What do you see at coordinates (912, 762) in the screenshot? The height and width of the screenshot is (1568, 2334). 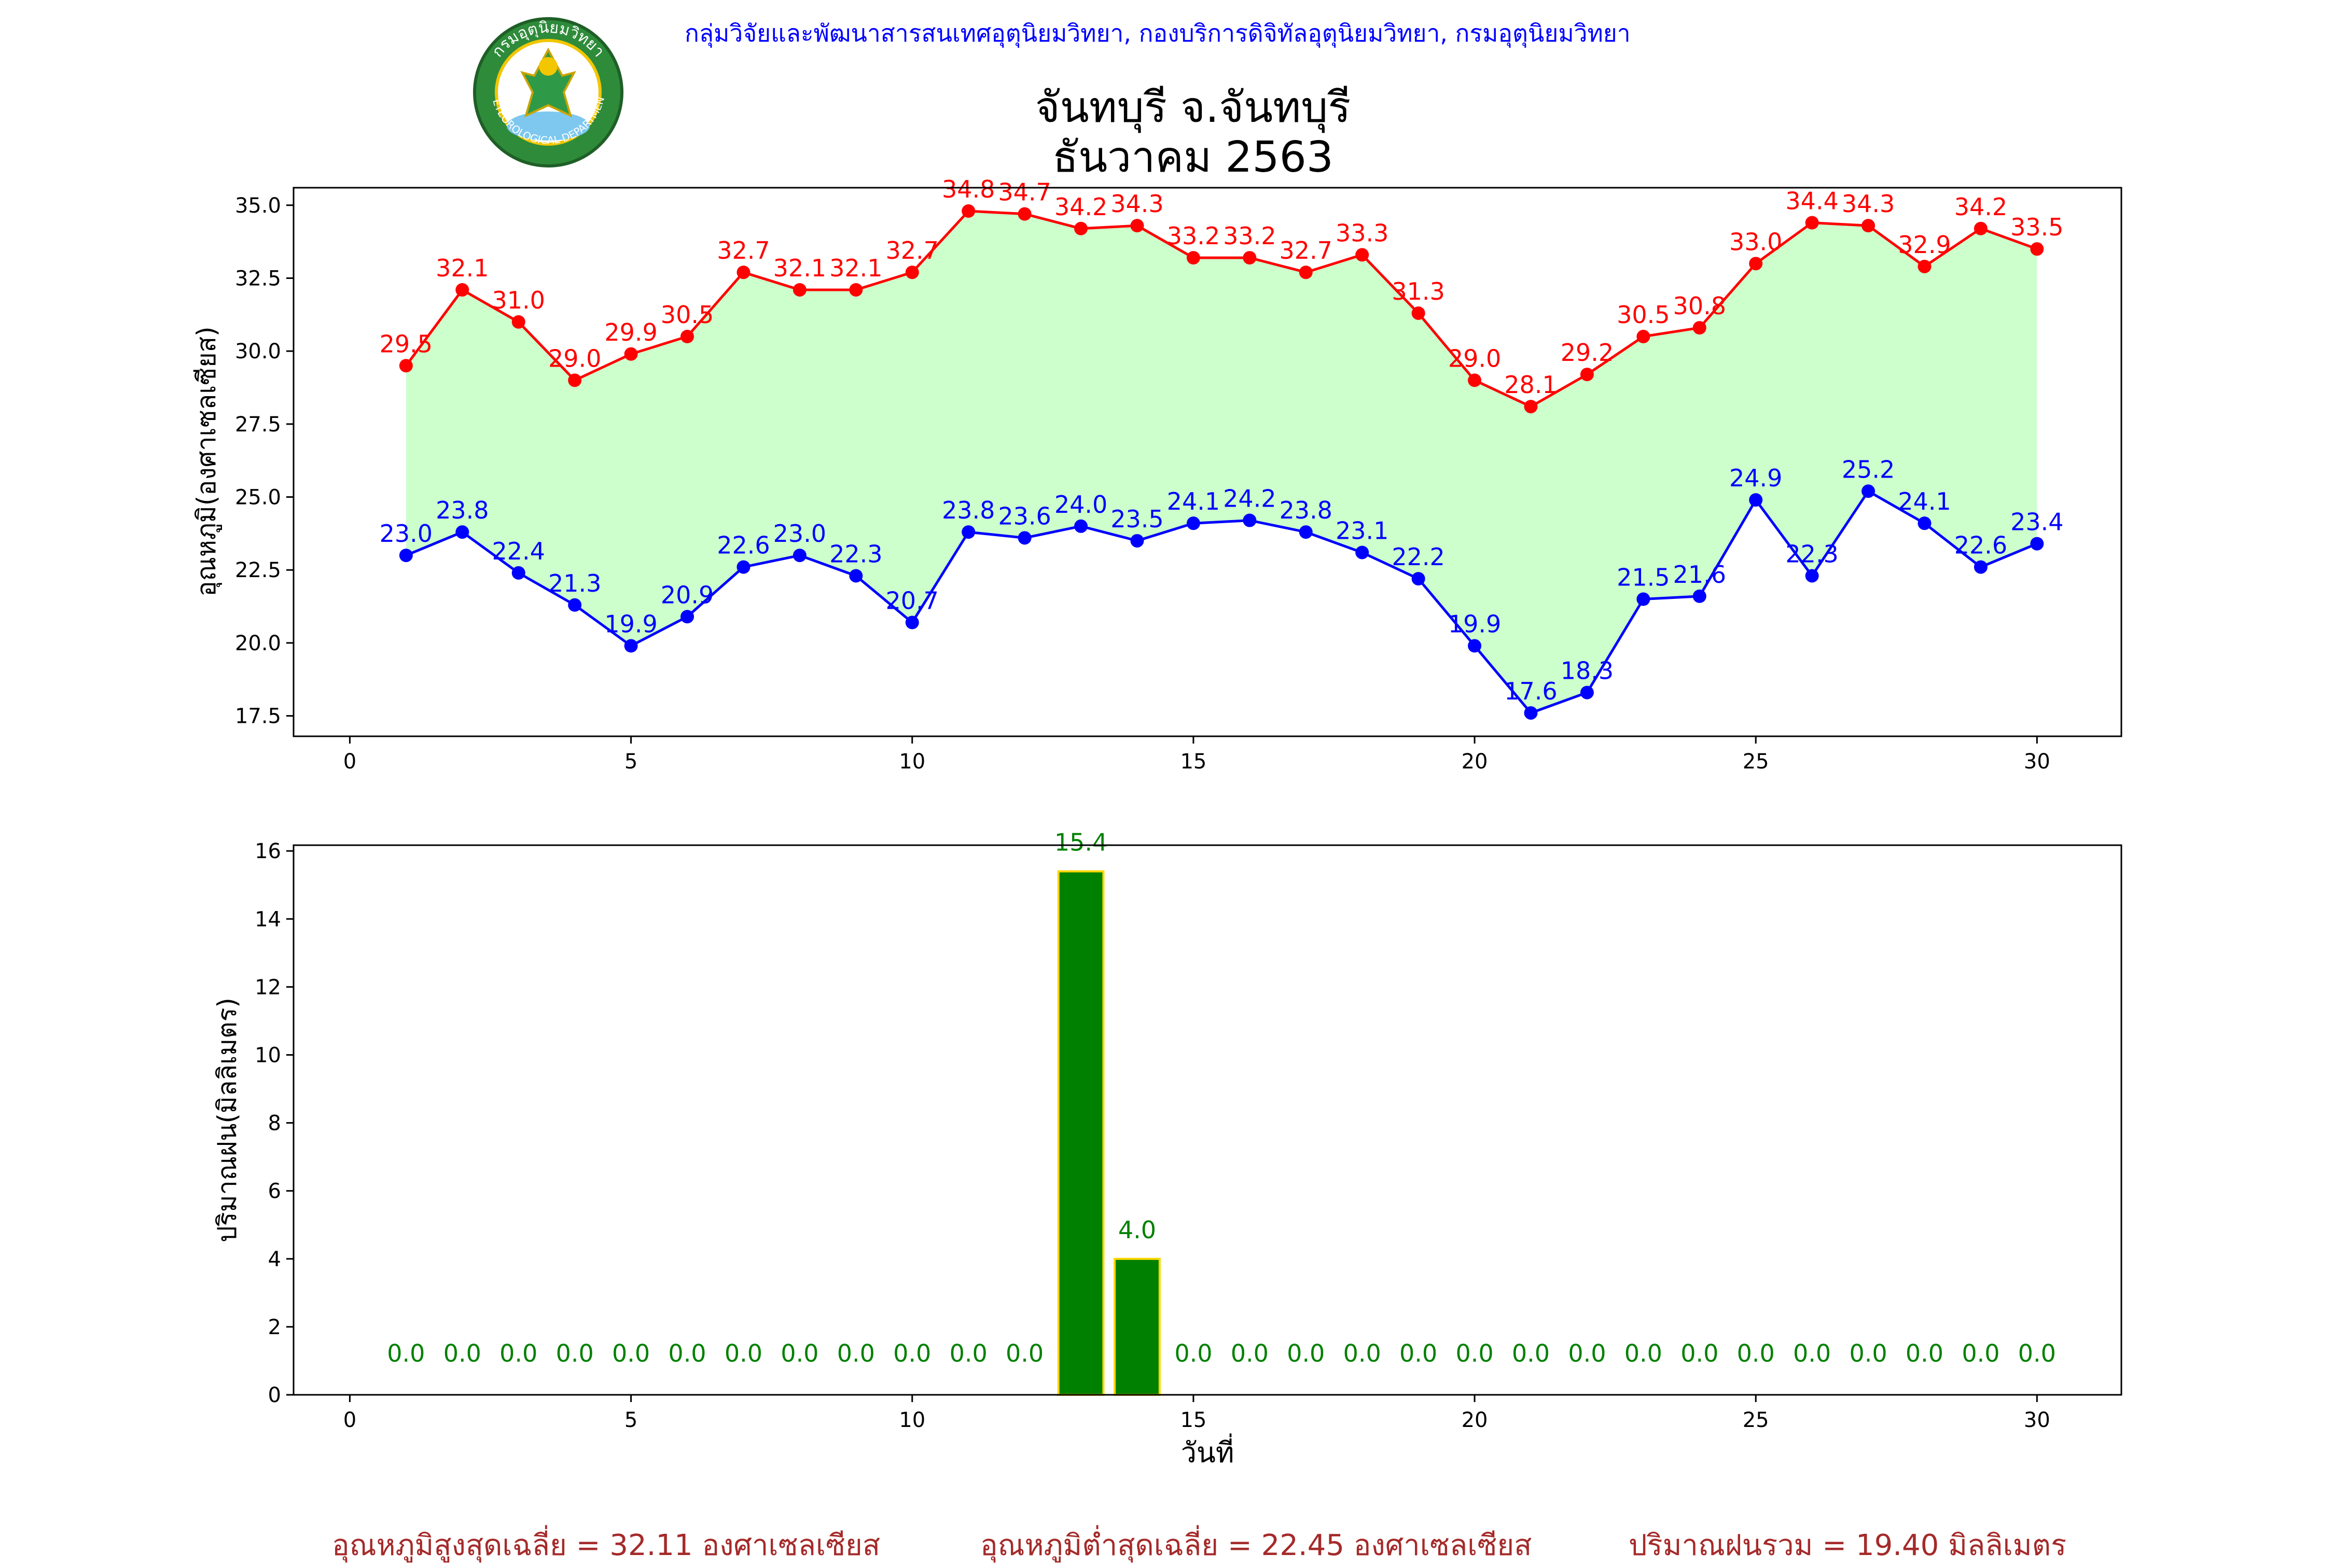 I see `temperature-x-tick-label: 10` at bounding box center [912, 762].